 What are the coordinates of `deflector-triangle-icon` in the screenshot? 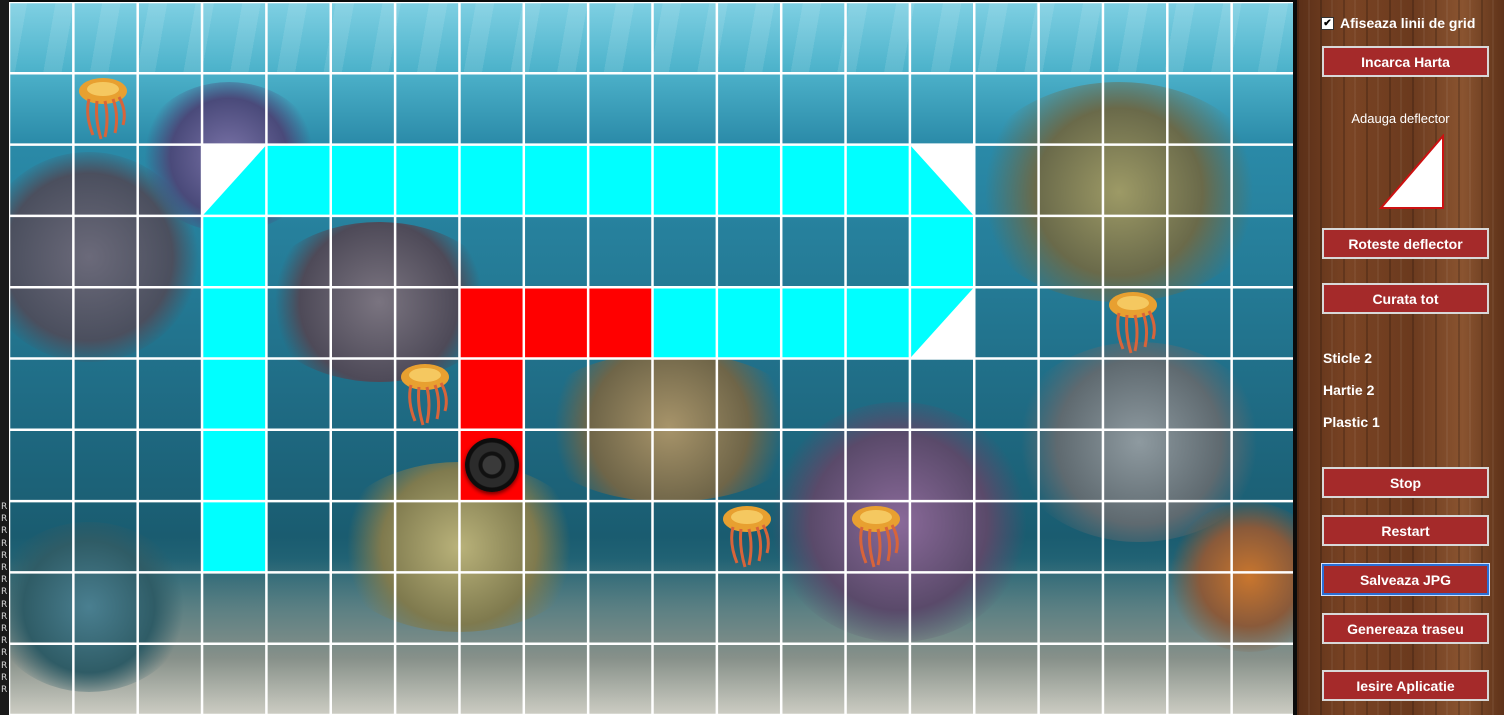 It's located at (1412, 173).